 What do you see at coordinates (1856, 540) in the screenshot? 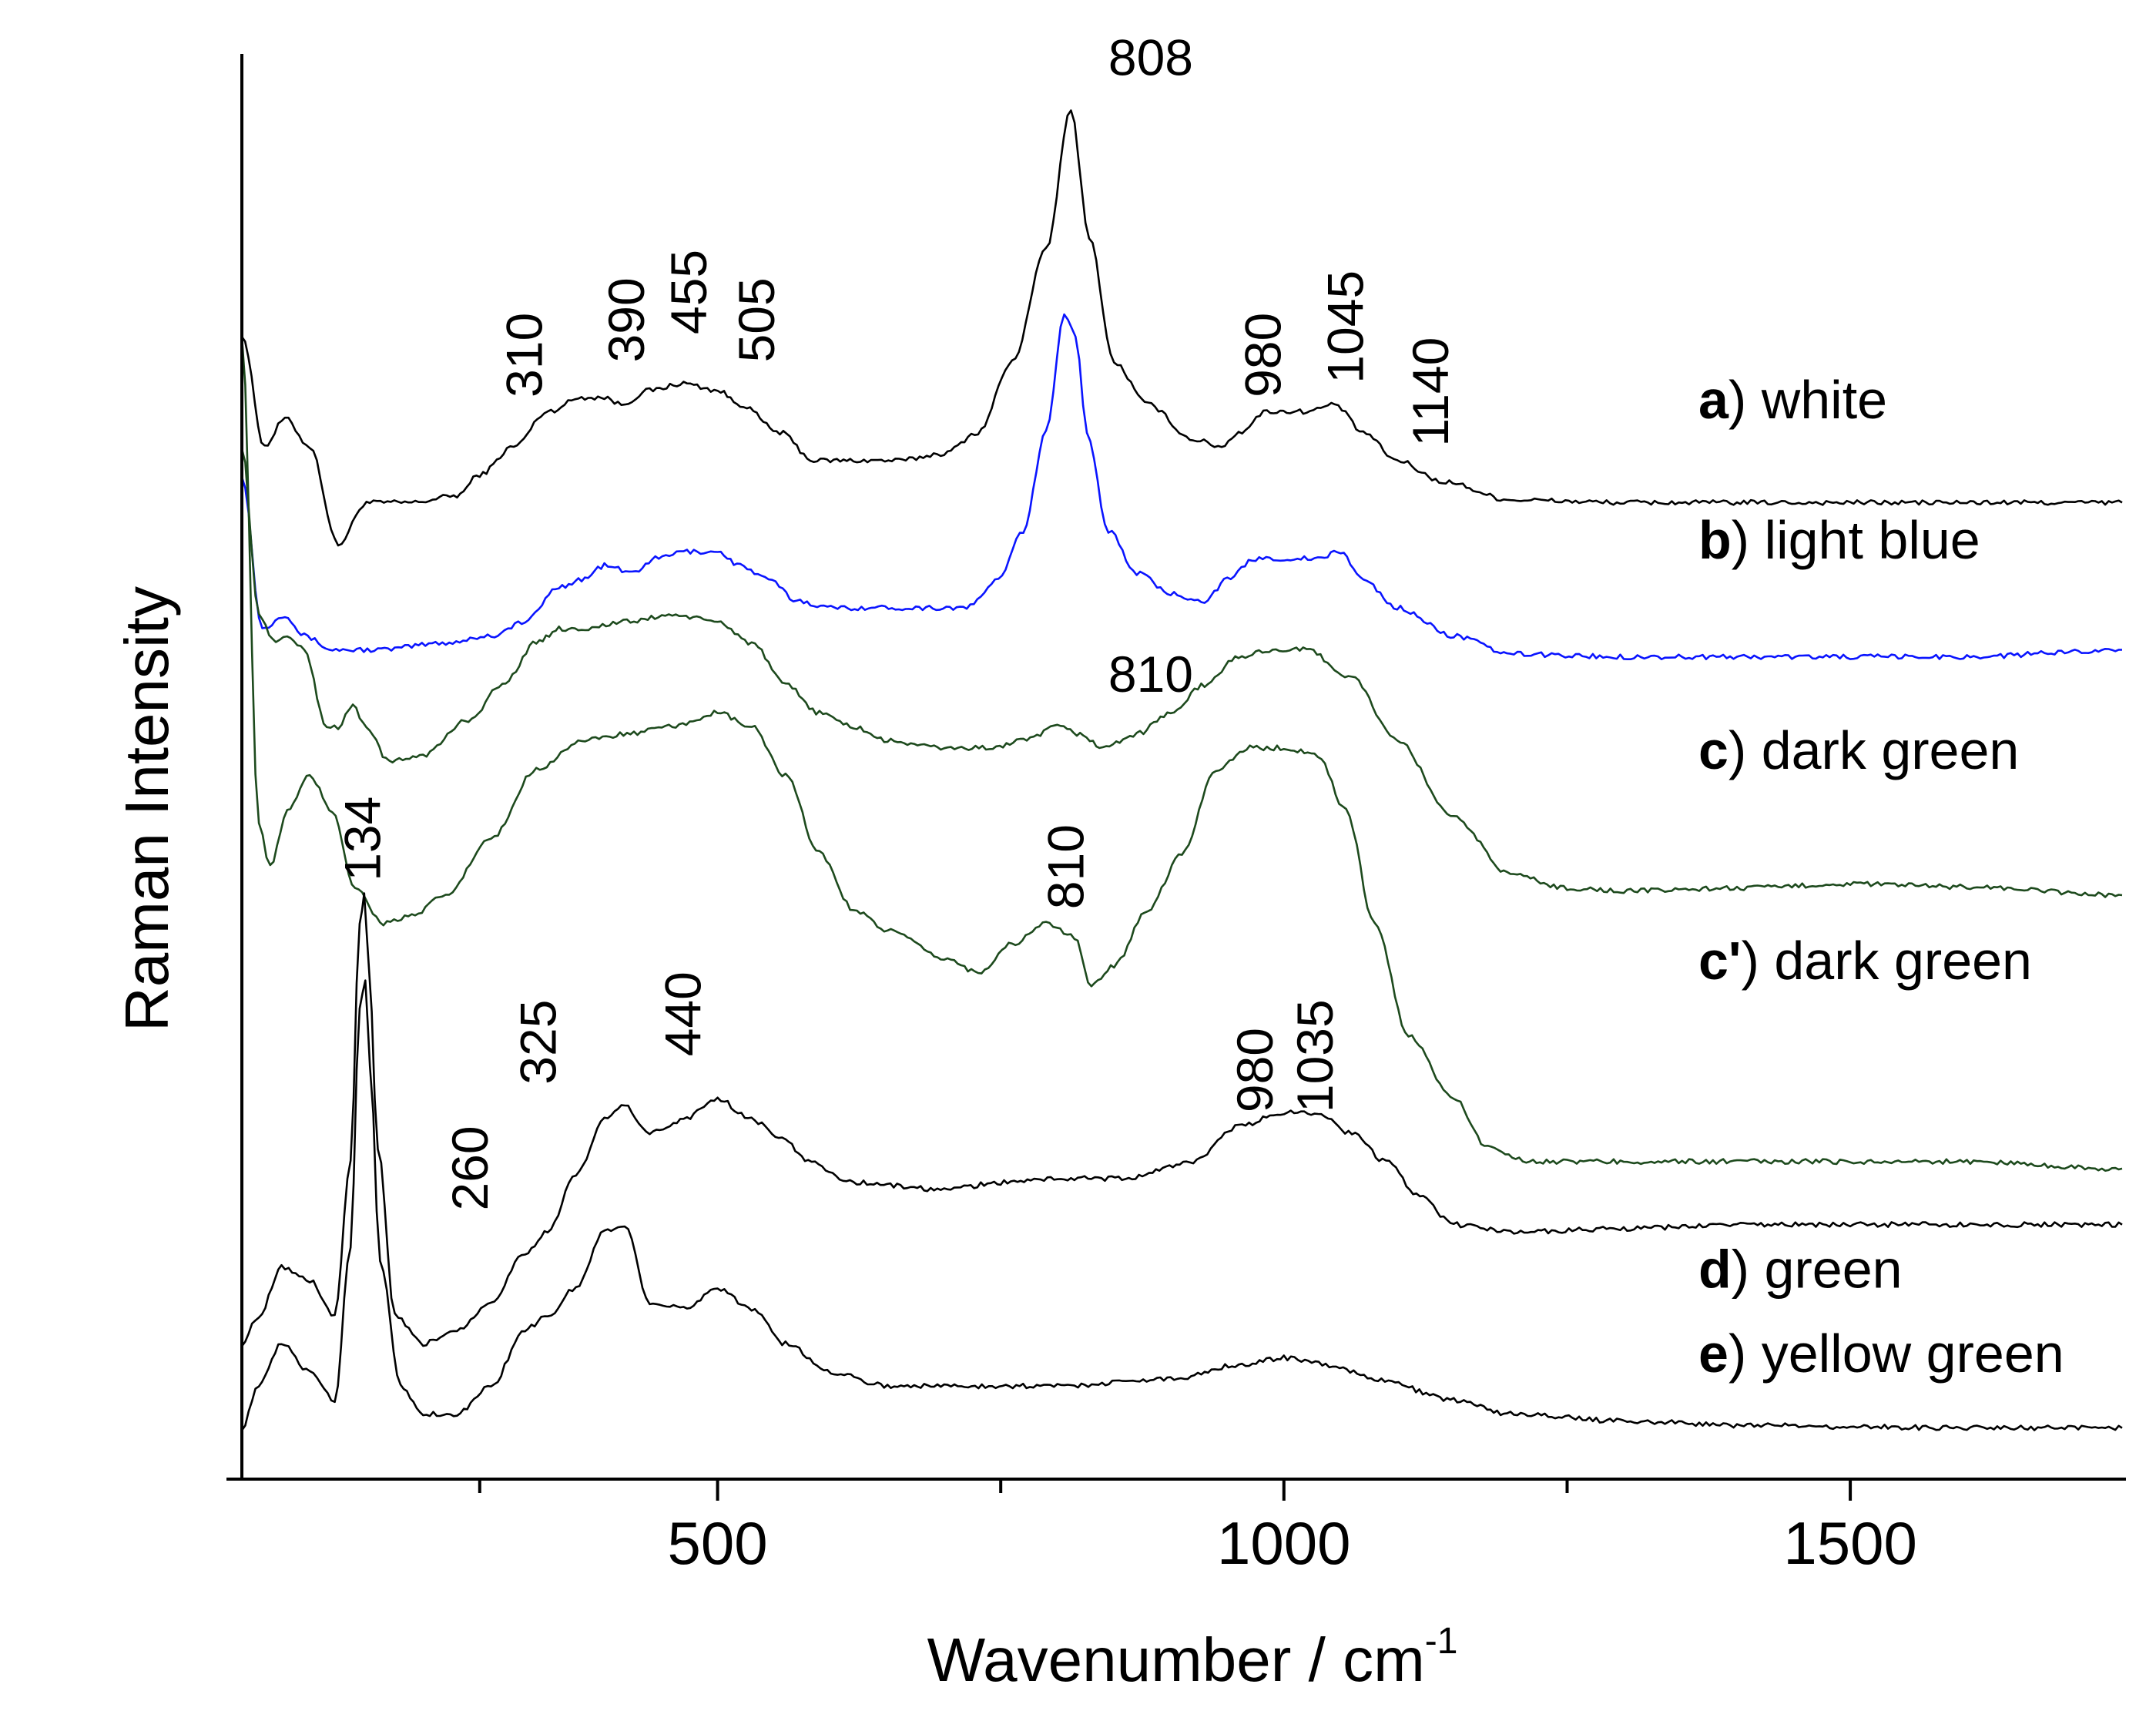
I see `series-label-name-b: ) light blue` at bounding box center [1856, 540].